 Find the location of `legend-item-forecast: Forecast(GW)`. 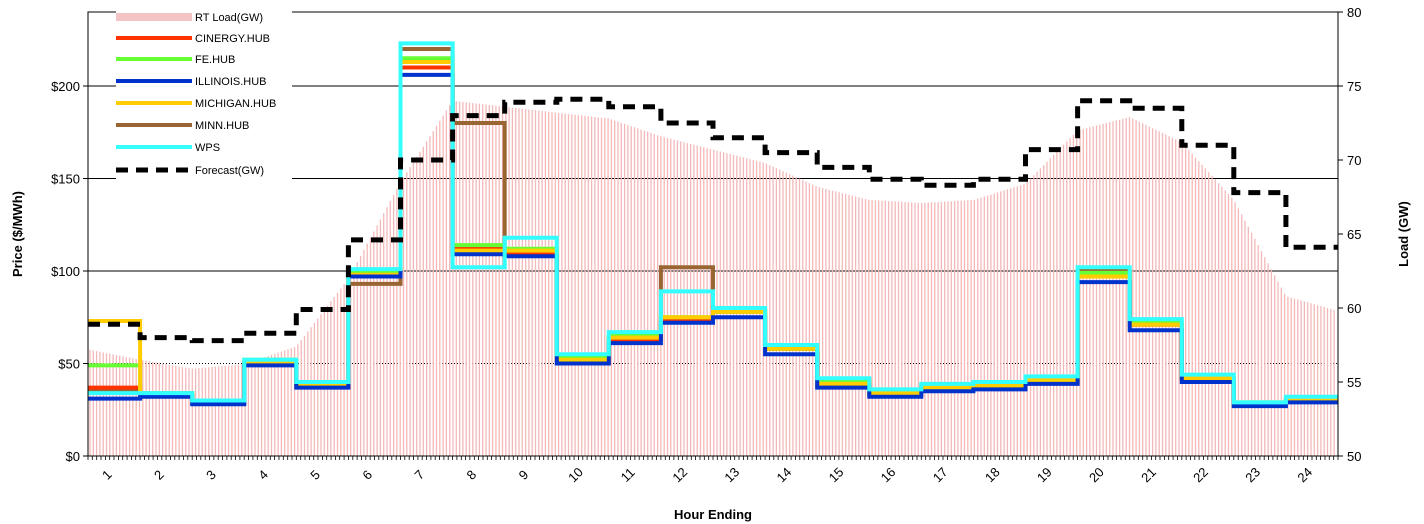

legend-item-forecast: Forecast(GW) is located at coordinates (190, 171).